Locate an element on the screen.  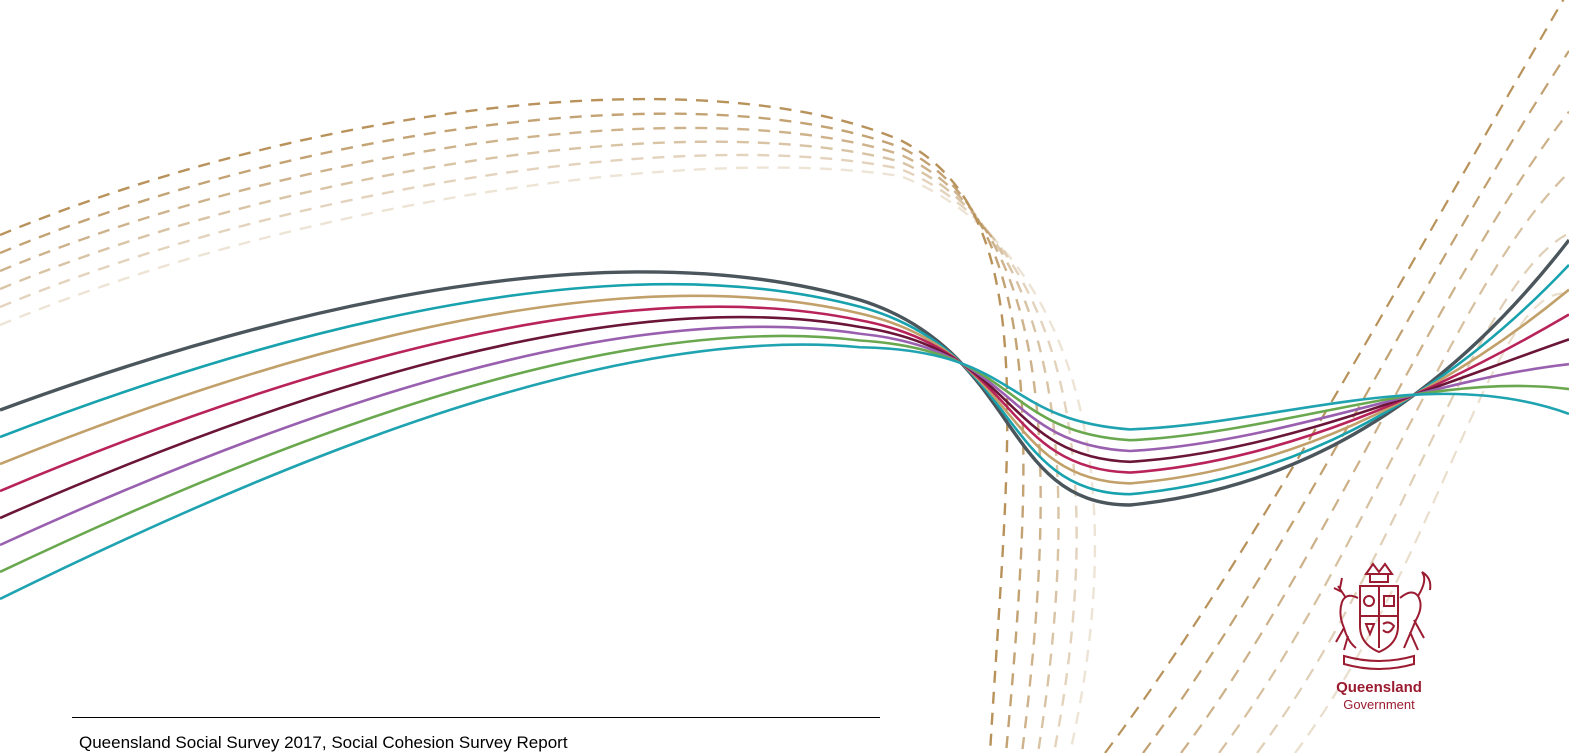
coat-of-arms-icon is located at coordinates (1382, 616).